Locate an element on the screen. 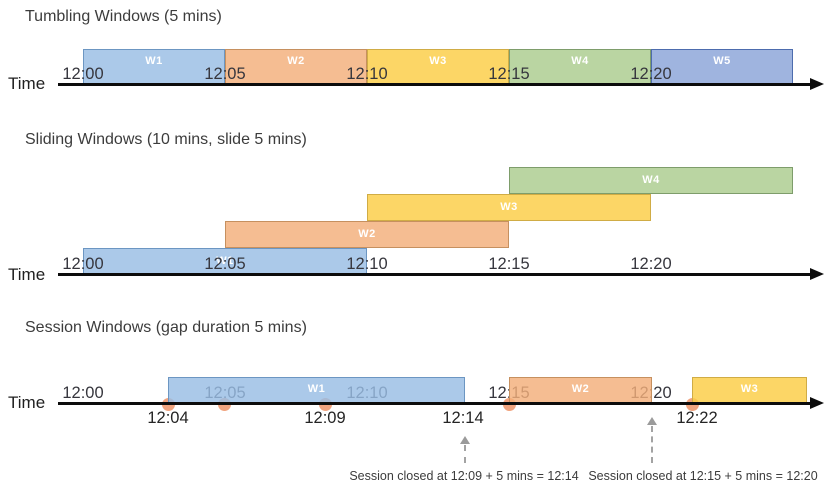 This screenshot has height=498, width=829. event-time-label: 12:04 is located at coordinates (168, 418).